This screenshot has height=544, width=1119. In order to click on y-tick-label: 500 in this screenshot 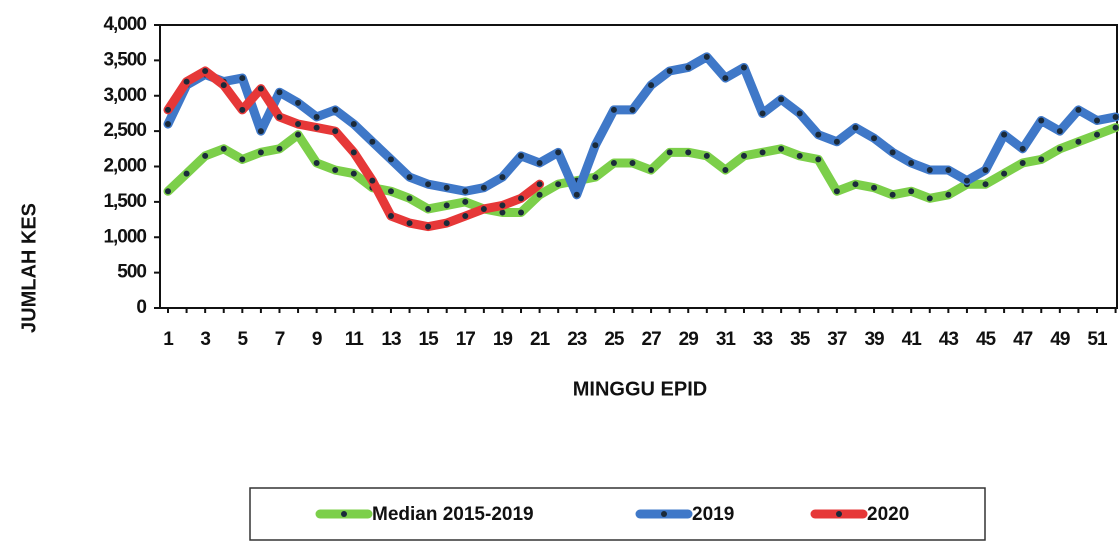, I will do `click(131, 272)`.